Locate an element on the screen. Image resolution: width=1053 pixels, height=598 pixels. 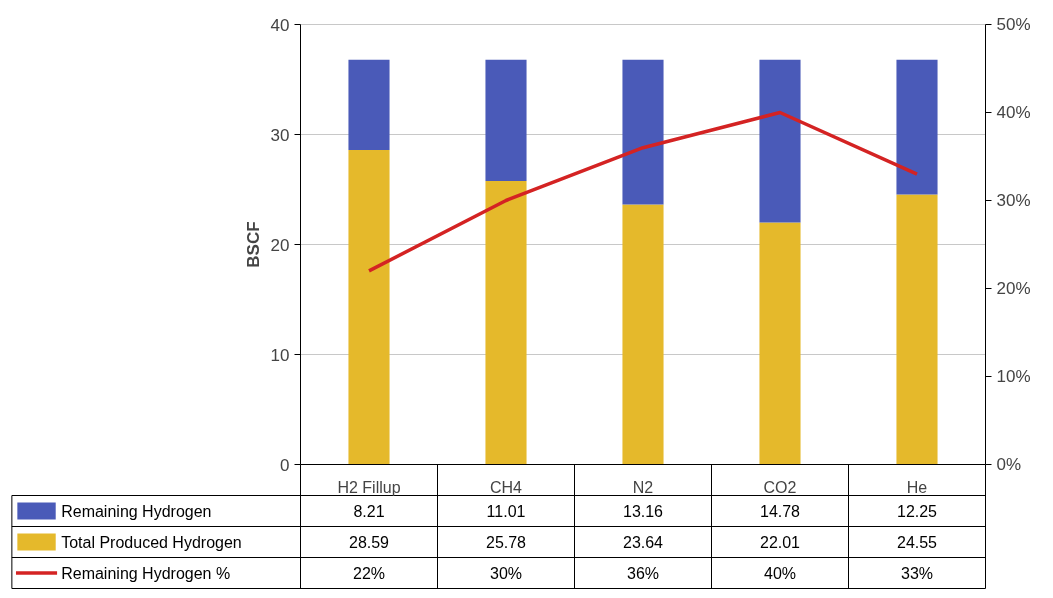
y-tick-label: 30 is located at coordinates (280, 135).